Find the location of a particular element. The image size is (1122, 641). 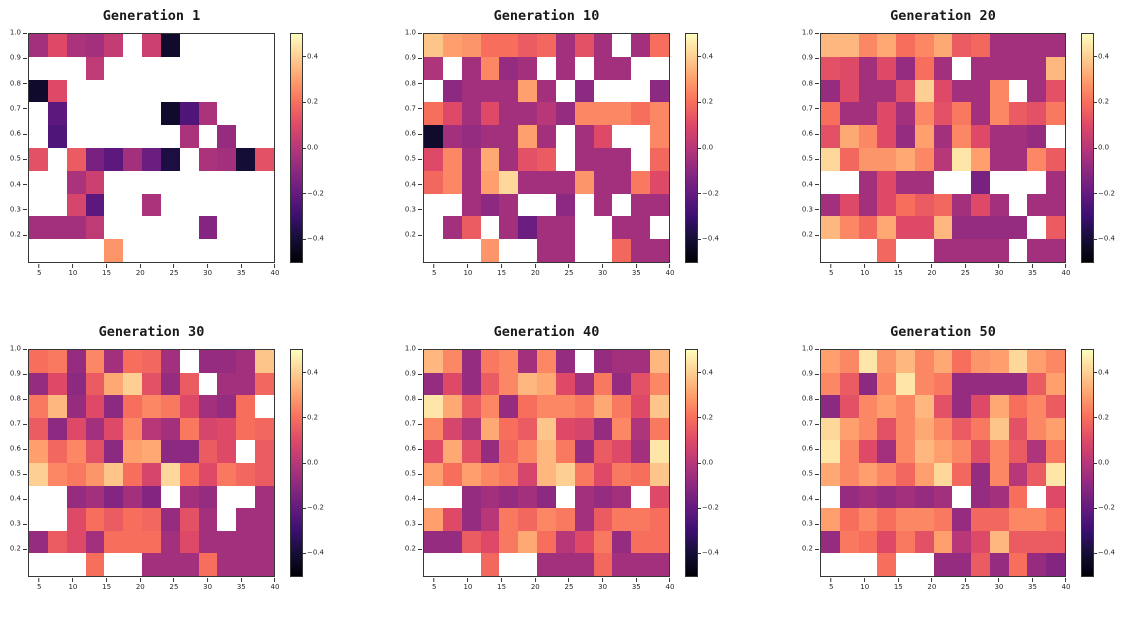

y-tick-label: 0.3 is located at coordinates (410, 523).